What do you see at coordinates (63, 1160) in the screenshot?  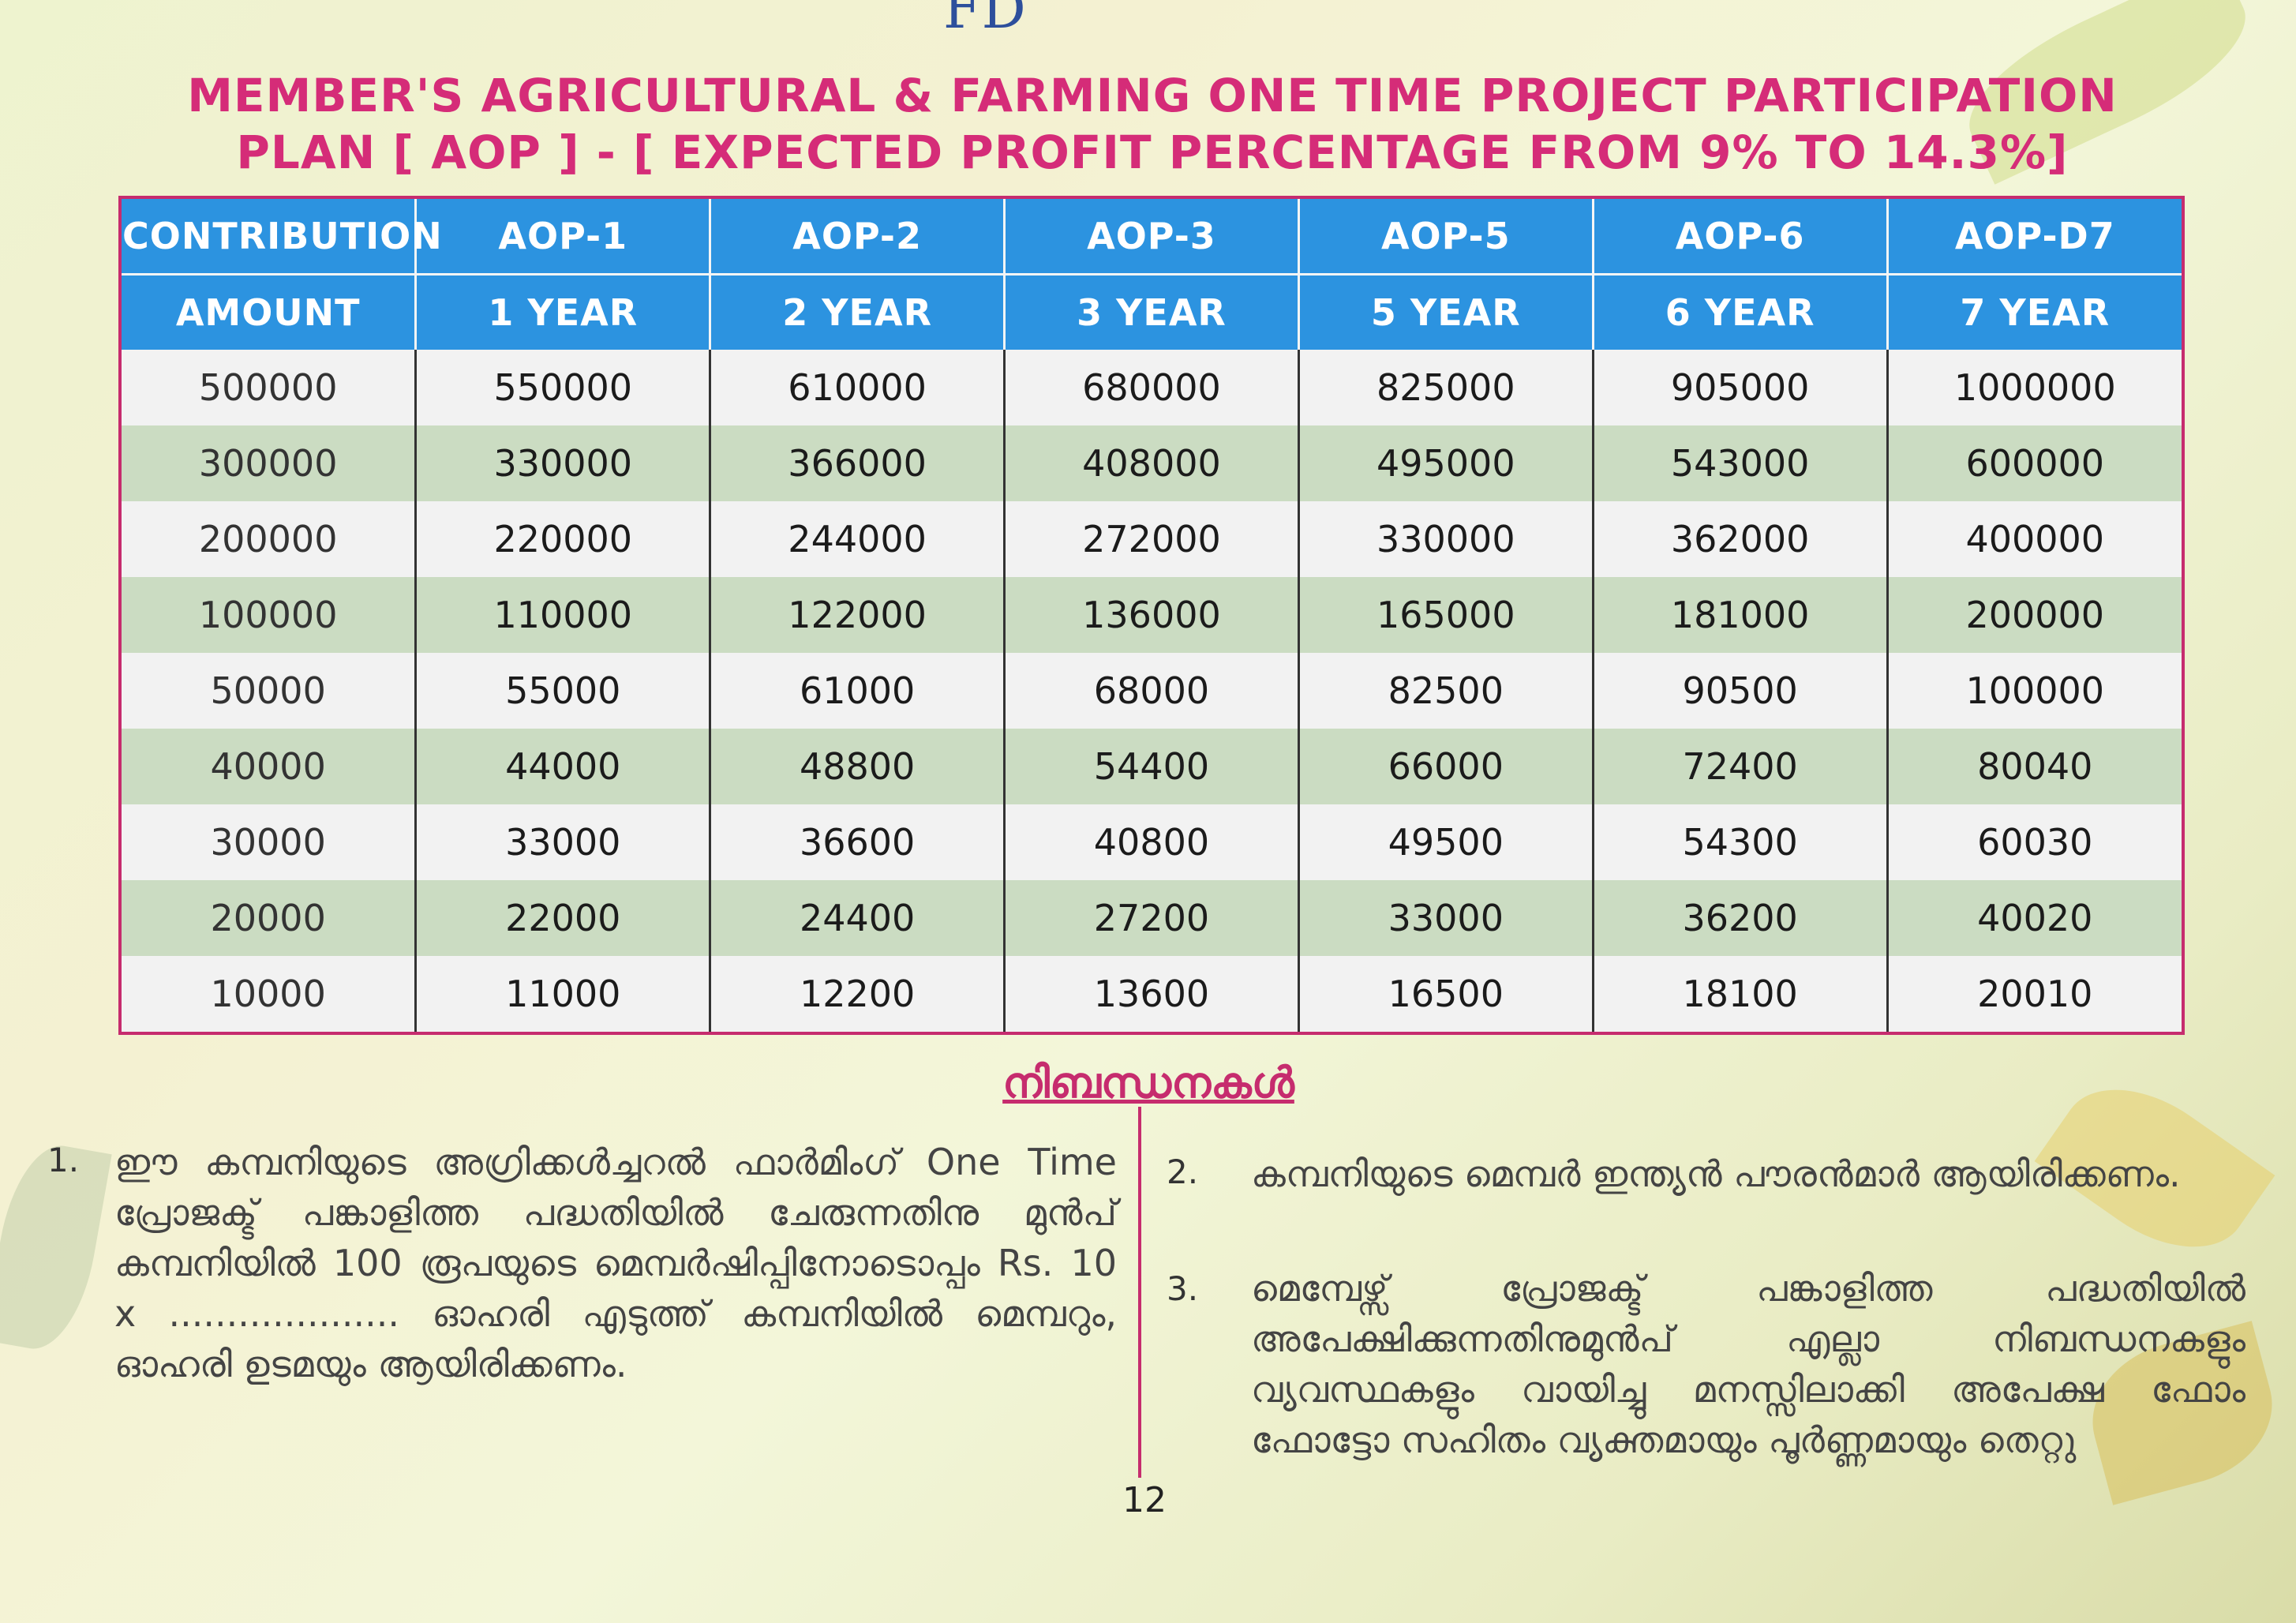 I see `term-1-number: 1.` at bounding box center [63, 1160].